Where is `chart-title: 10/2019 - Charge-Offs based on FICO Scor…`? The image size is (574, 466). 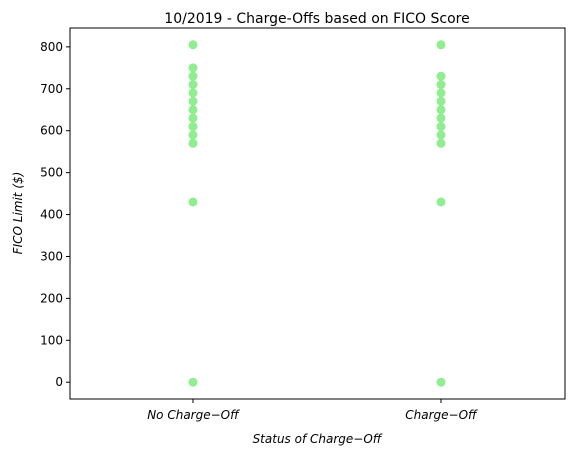
chart-title: 10/2019 - Charge-Offs based on FICO Scor… is located at coordinates (316, 19).